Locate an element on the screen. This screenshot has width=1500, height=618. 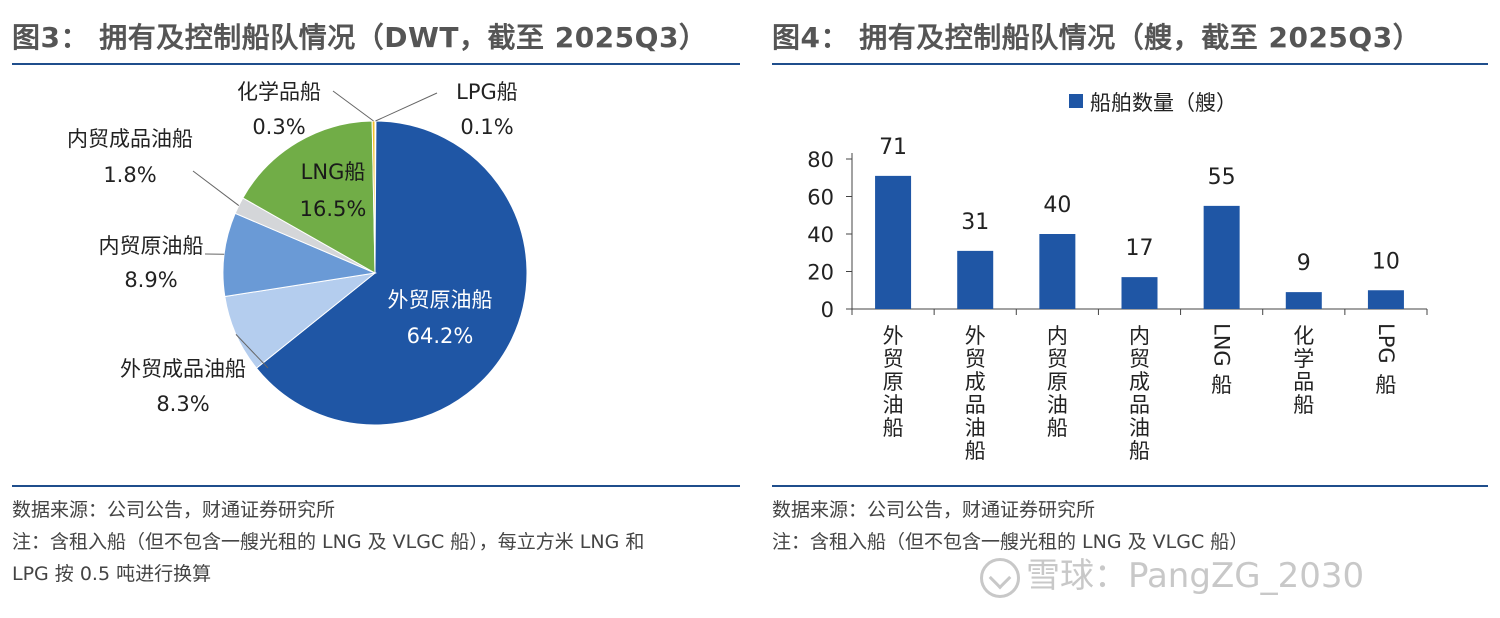
x-category-label-0: 外贸原油船 is located at coordinates (893, 382).